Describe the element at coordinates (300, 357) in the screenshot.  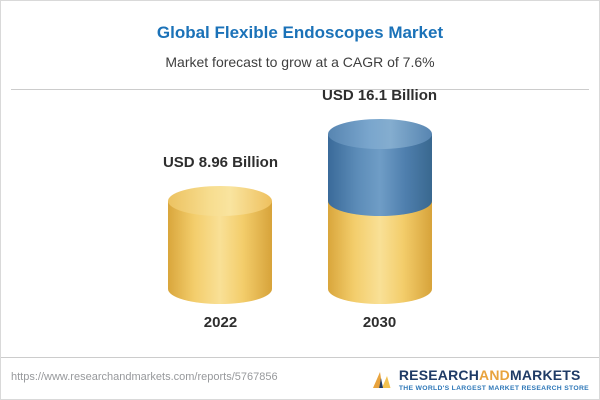
I see `bottom-divider` at that location.